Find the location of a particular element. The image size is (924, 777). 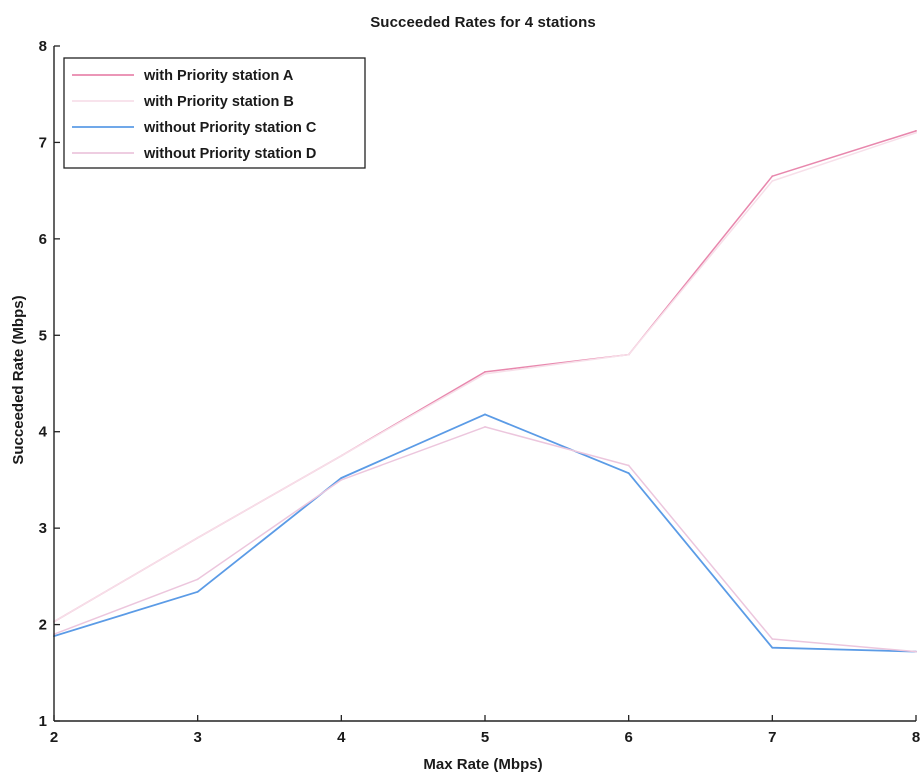

y-tick-label: 7 is located at coordinates (43, 142).